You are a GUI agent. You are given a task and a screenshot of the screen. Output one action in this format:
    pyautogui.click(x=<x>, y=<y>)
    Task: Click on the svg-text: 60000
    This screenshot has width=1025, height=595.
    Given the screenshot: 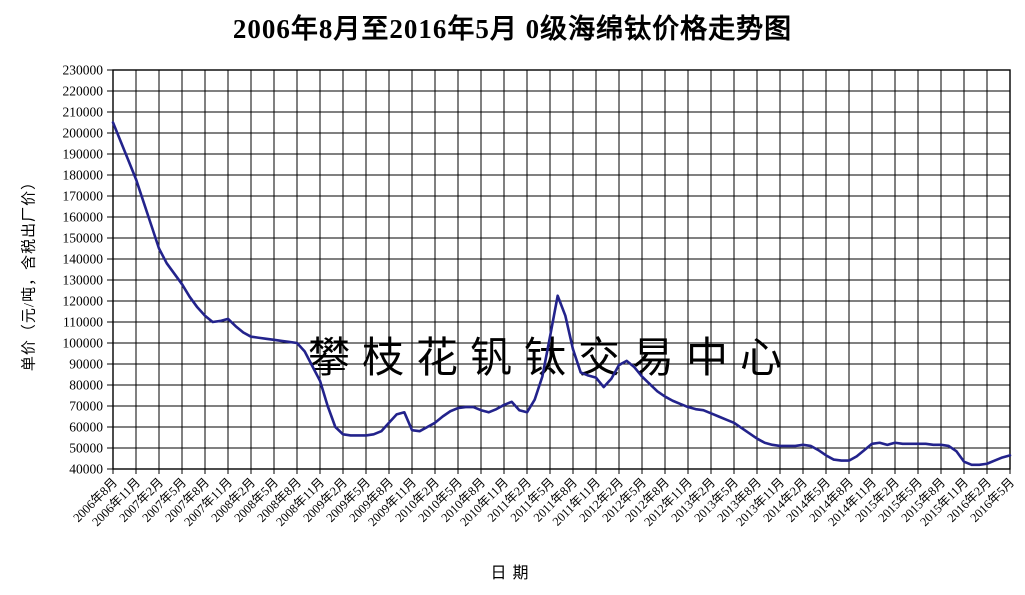 What is the action you would take?
    pyautogui.click(x=86, y=427)
    